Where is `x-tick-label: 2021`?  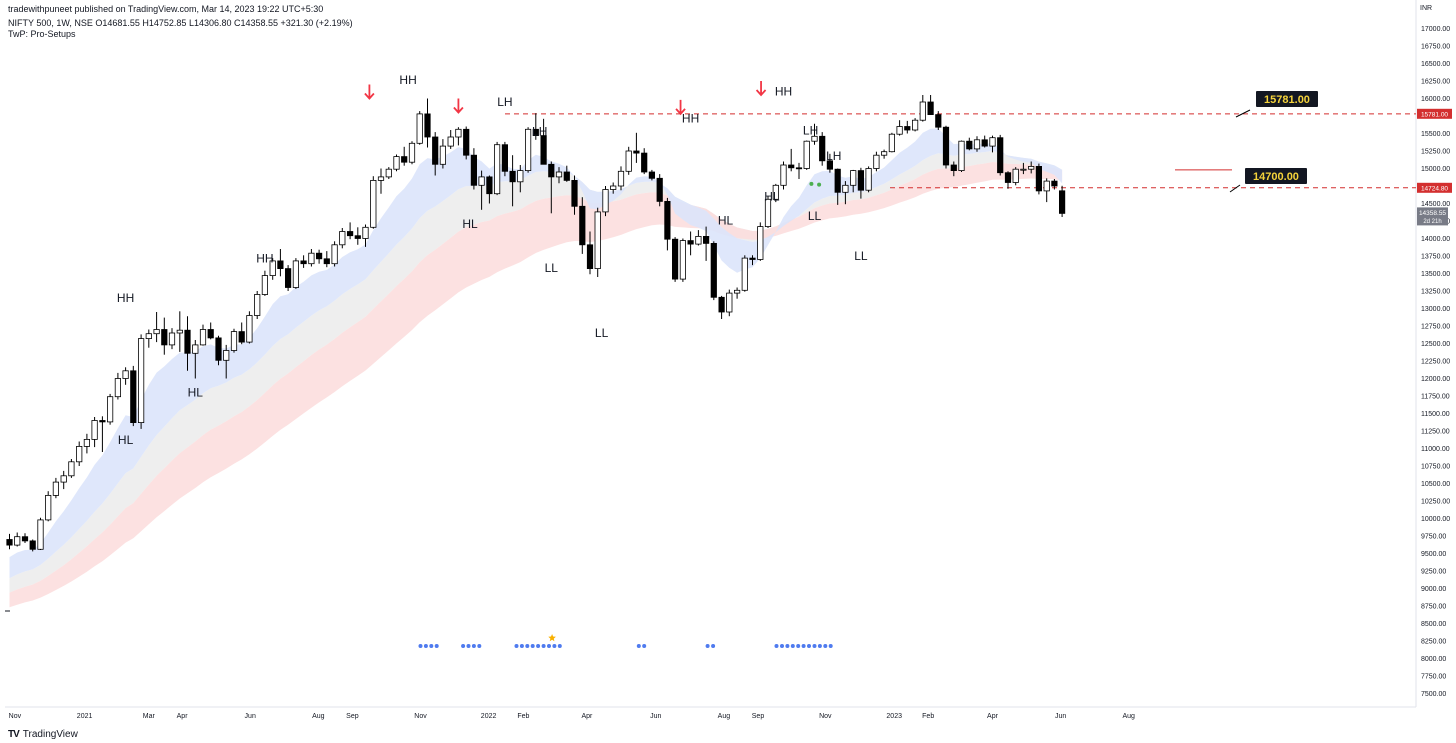
x-tick-label: 2021 is located at coordinates (85, 716).